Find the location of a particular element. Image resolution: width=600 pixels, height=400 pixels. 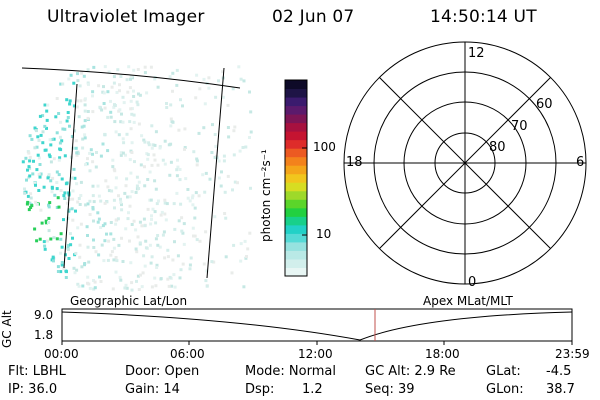

info-dsp-value: 1.2 is located at coordinates (312, 389).